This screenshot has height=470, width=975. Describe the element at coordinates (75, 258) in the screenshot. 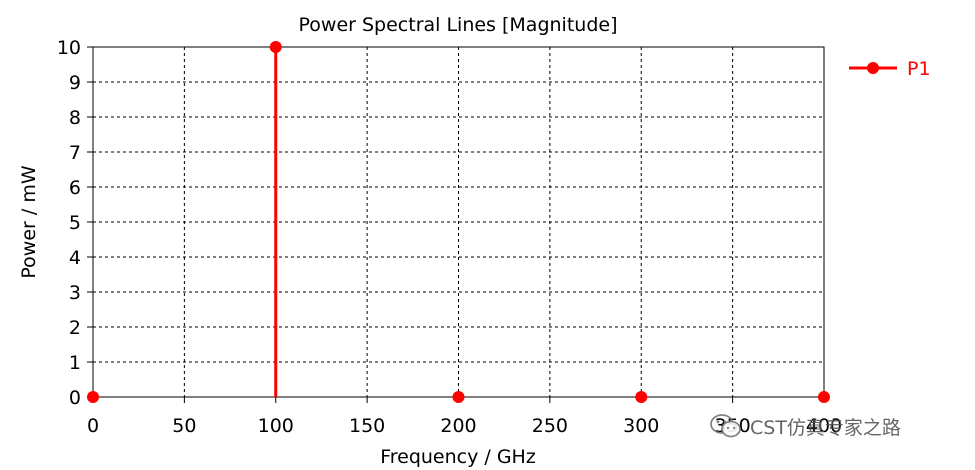

I see `y-tick-label: 4` at that location.